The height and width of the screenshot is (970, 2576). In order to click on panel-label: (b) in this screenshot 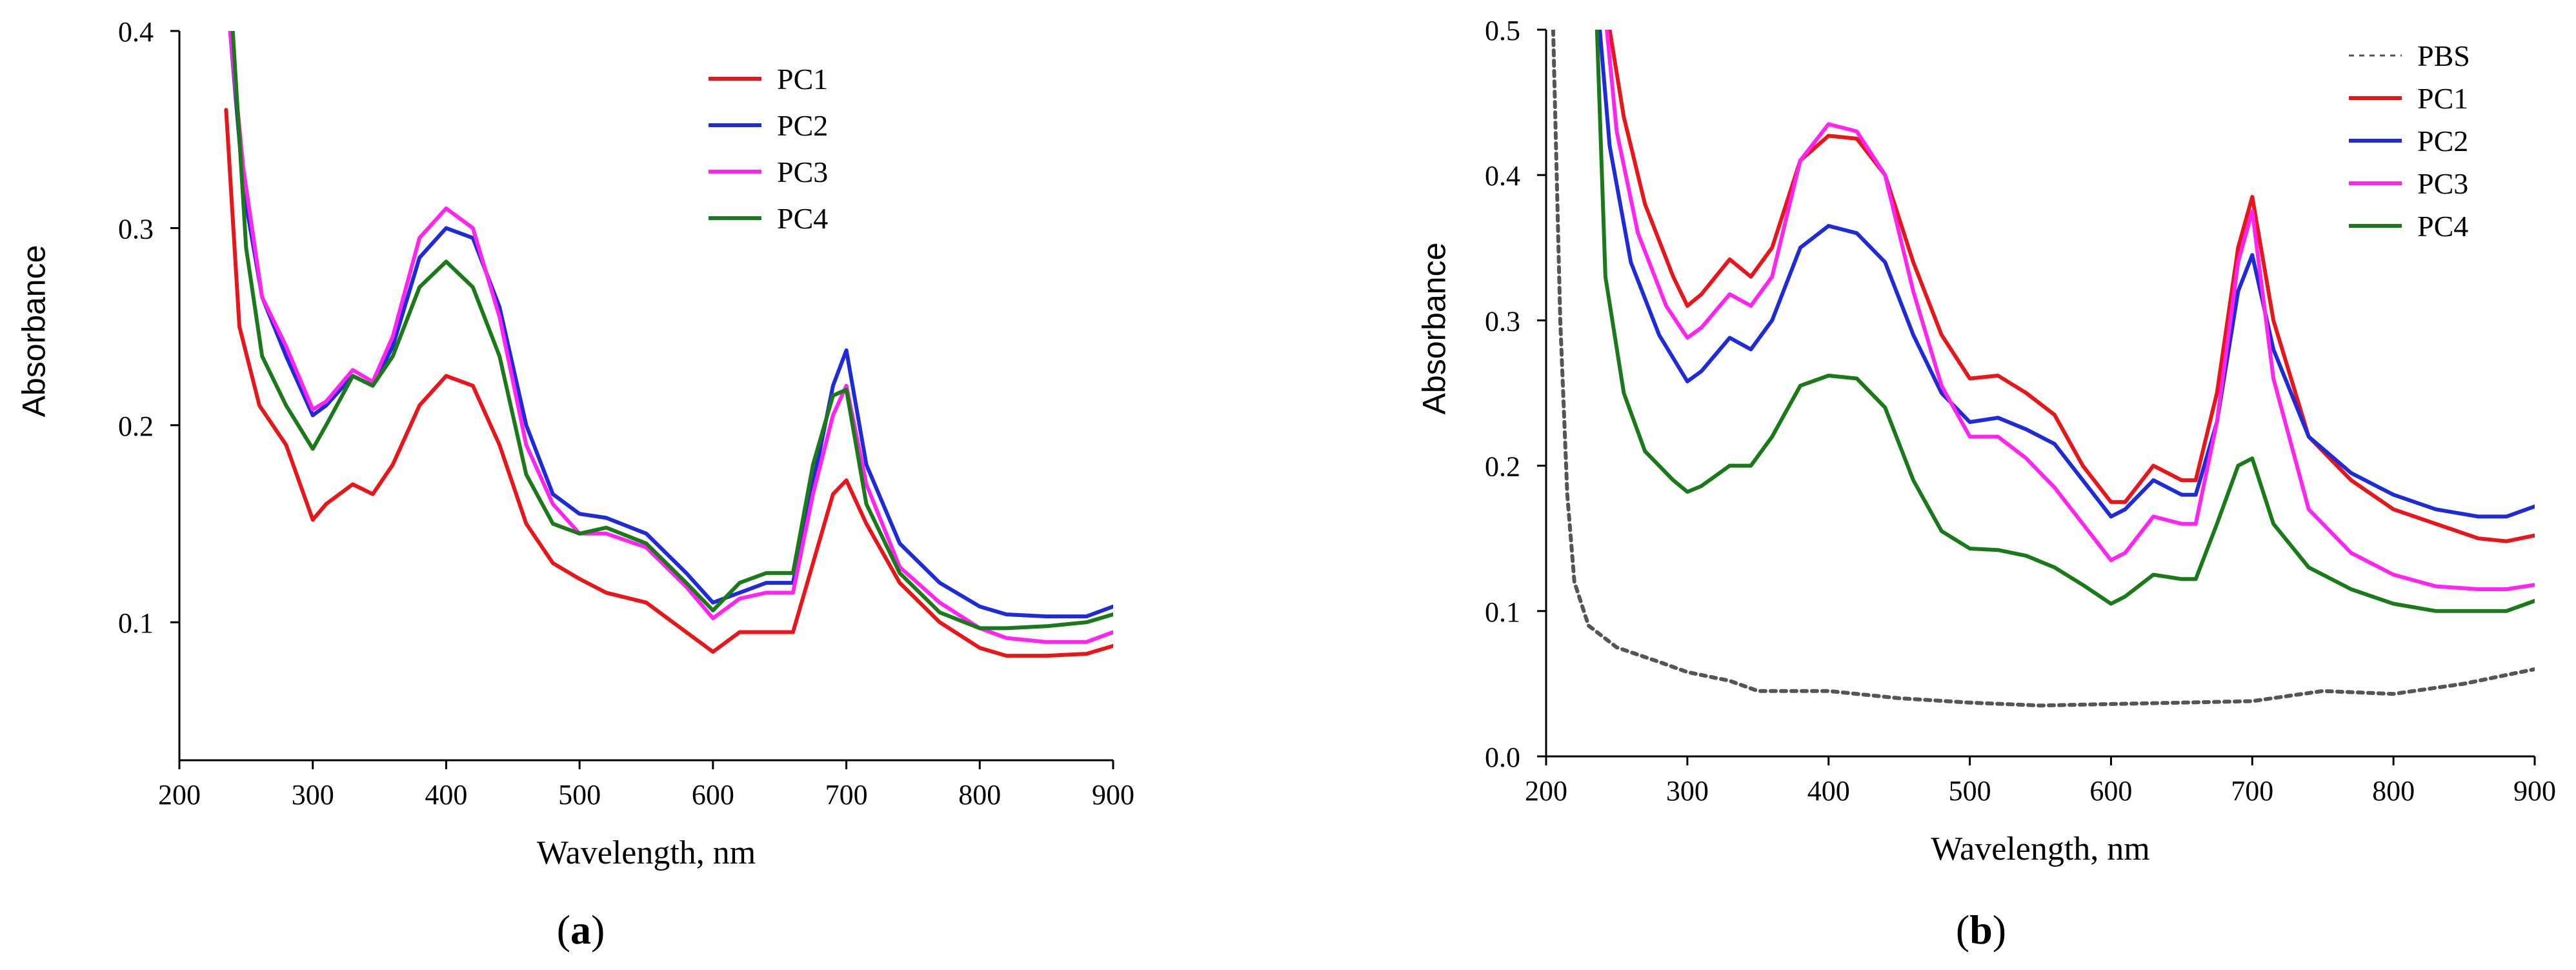, I will do `click(1981, 930)`.